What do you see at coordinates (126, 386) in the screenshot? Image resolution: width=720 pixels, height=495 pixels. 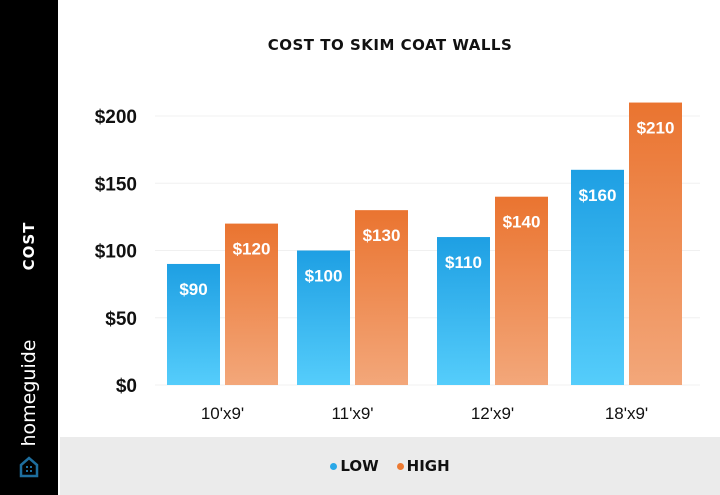 I see `y-tick-label: $0` at bounding box center [126, 386].